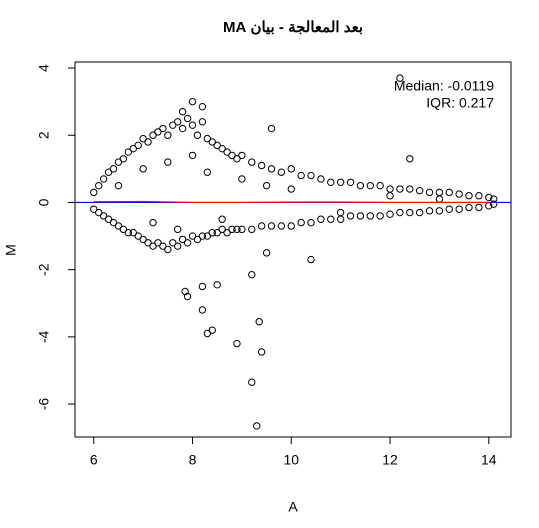 This screenshot has height=528, width=539. What do you see at coordinates (293, 507) in the screenshot?
I see `x-axis-label: A` at bounding box center [293, 507].